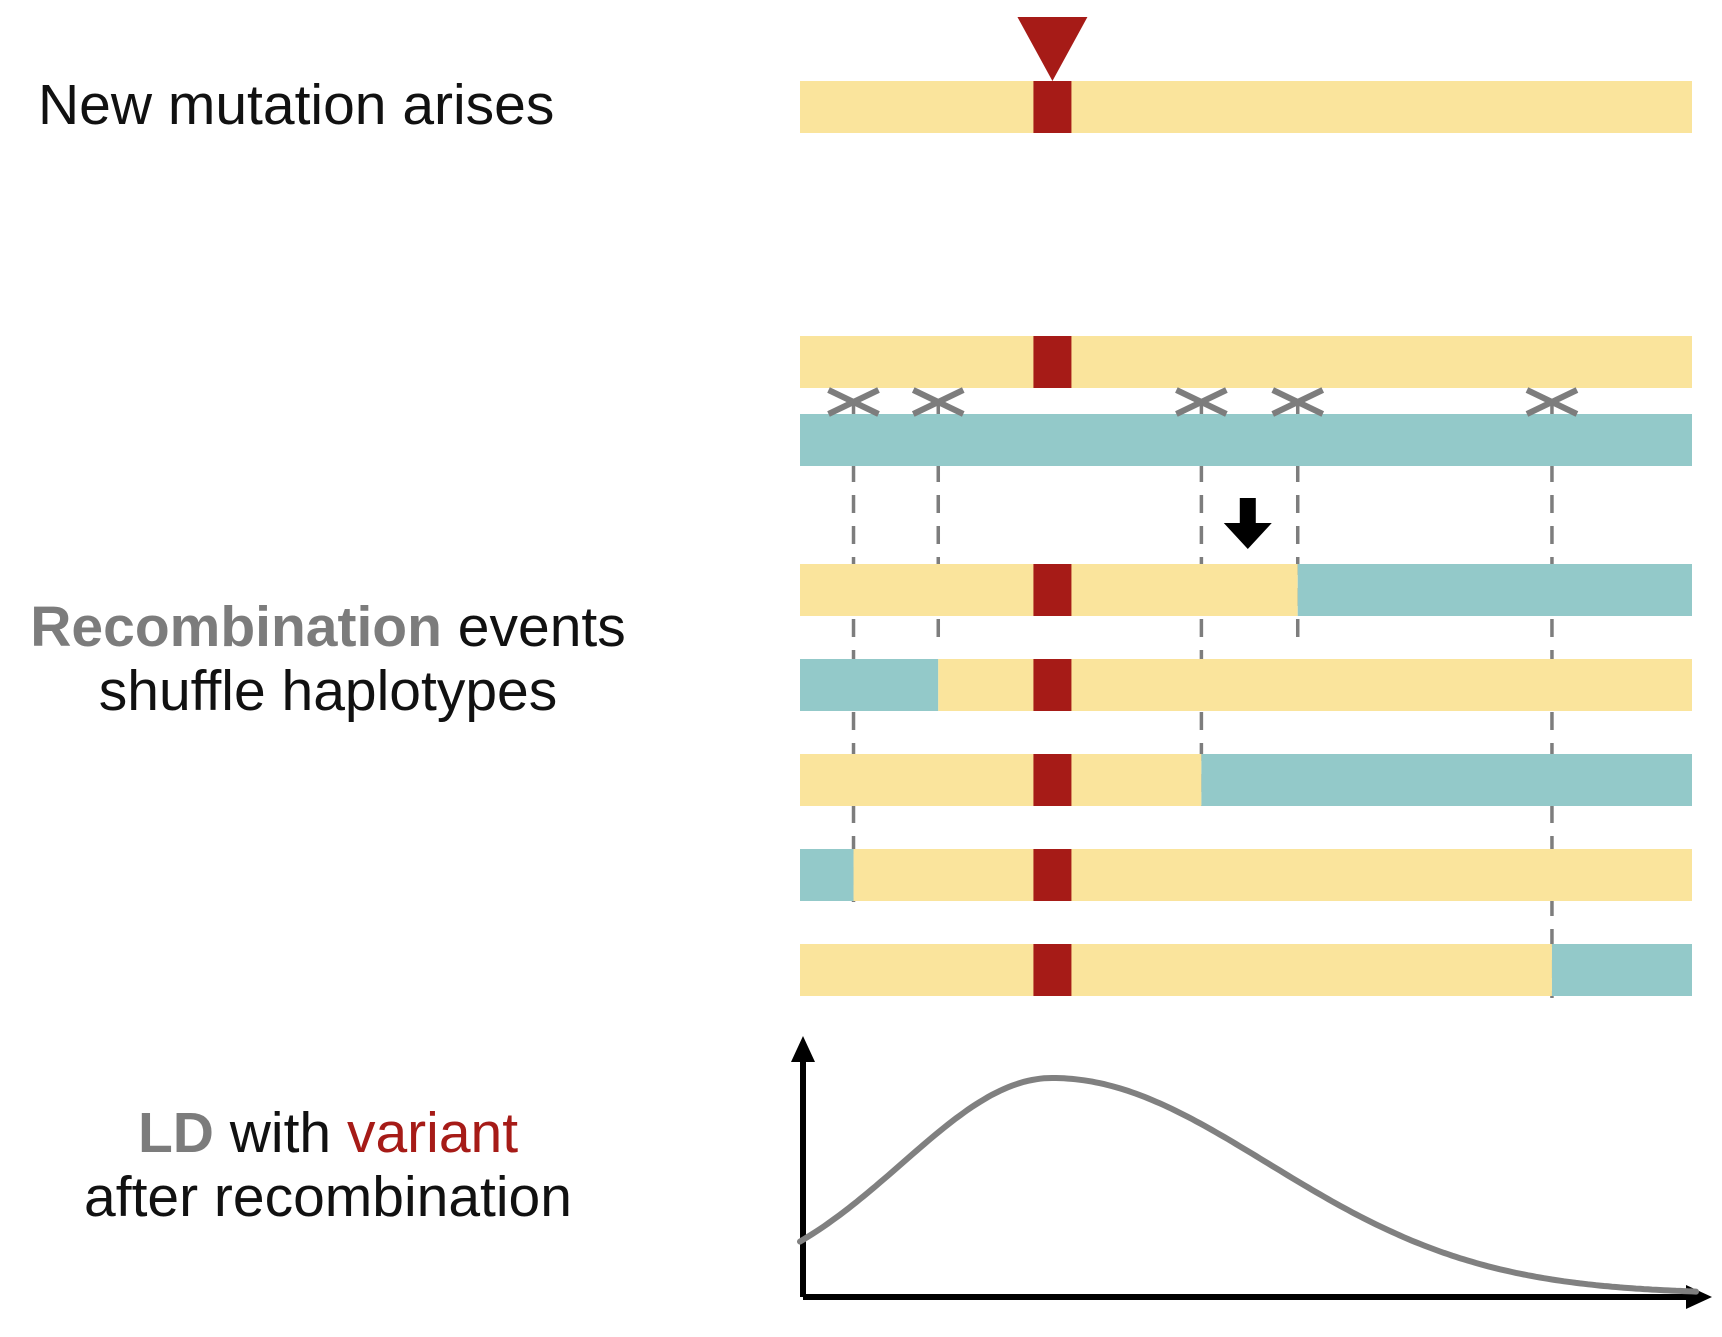 Image resolution: width=1722 pixels, height=1337 pixels. I want to click on recombinant-haplotype-1-variant, so click(1052, 590).